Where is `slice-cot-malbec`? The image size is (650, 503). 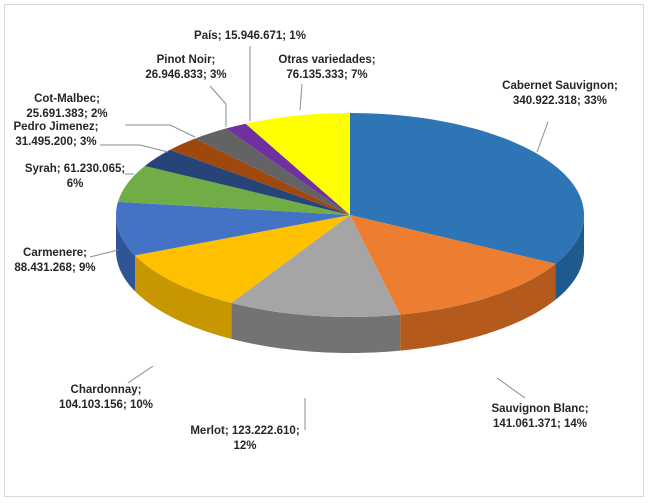 slice-cot-malbec is located at coordinates (259, 176).